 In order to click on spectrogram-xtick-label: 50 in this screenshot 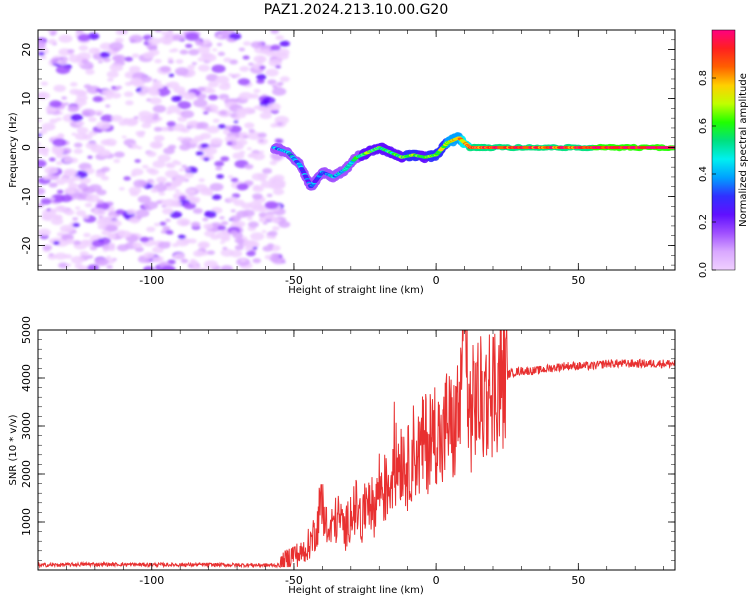, I will do `click(578, 280)`.